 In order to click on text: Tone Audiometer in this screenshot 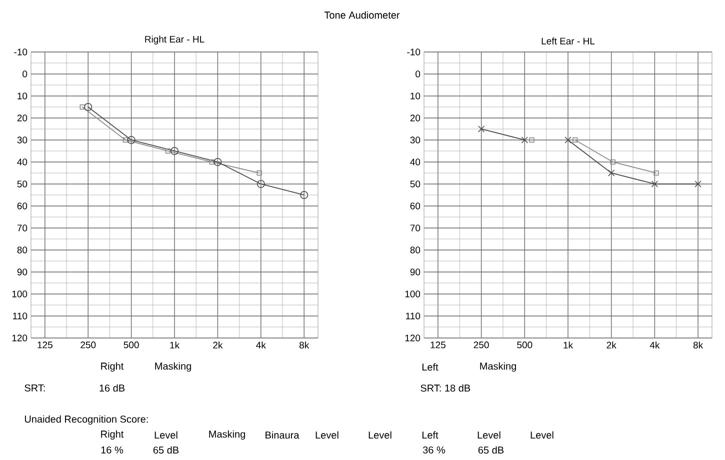, I will do `click(362, 15)`.